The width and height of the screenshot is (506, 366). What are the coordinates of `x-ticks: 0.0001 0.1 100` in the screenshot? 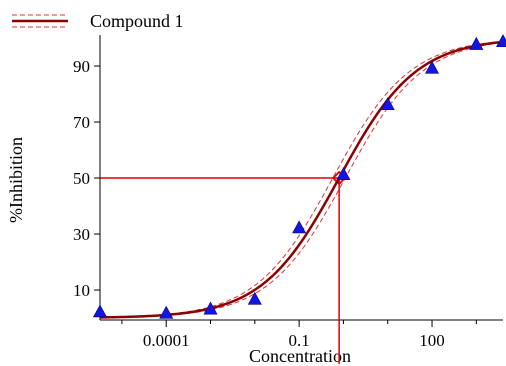 It's located at (299, 335).